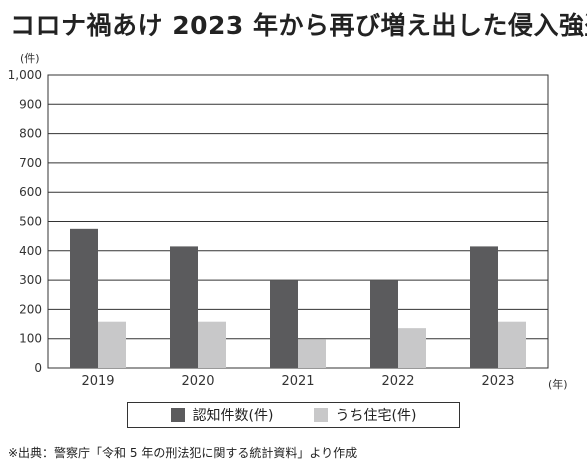  What do you see at coordinates (97, 381) in the screenshot?
I see `x-tick-label: 2019` at bounding box center [97, 381].